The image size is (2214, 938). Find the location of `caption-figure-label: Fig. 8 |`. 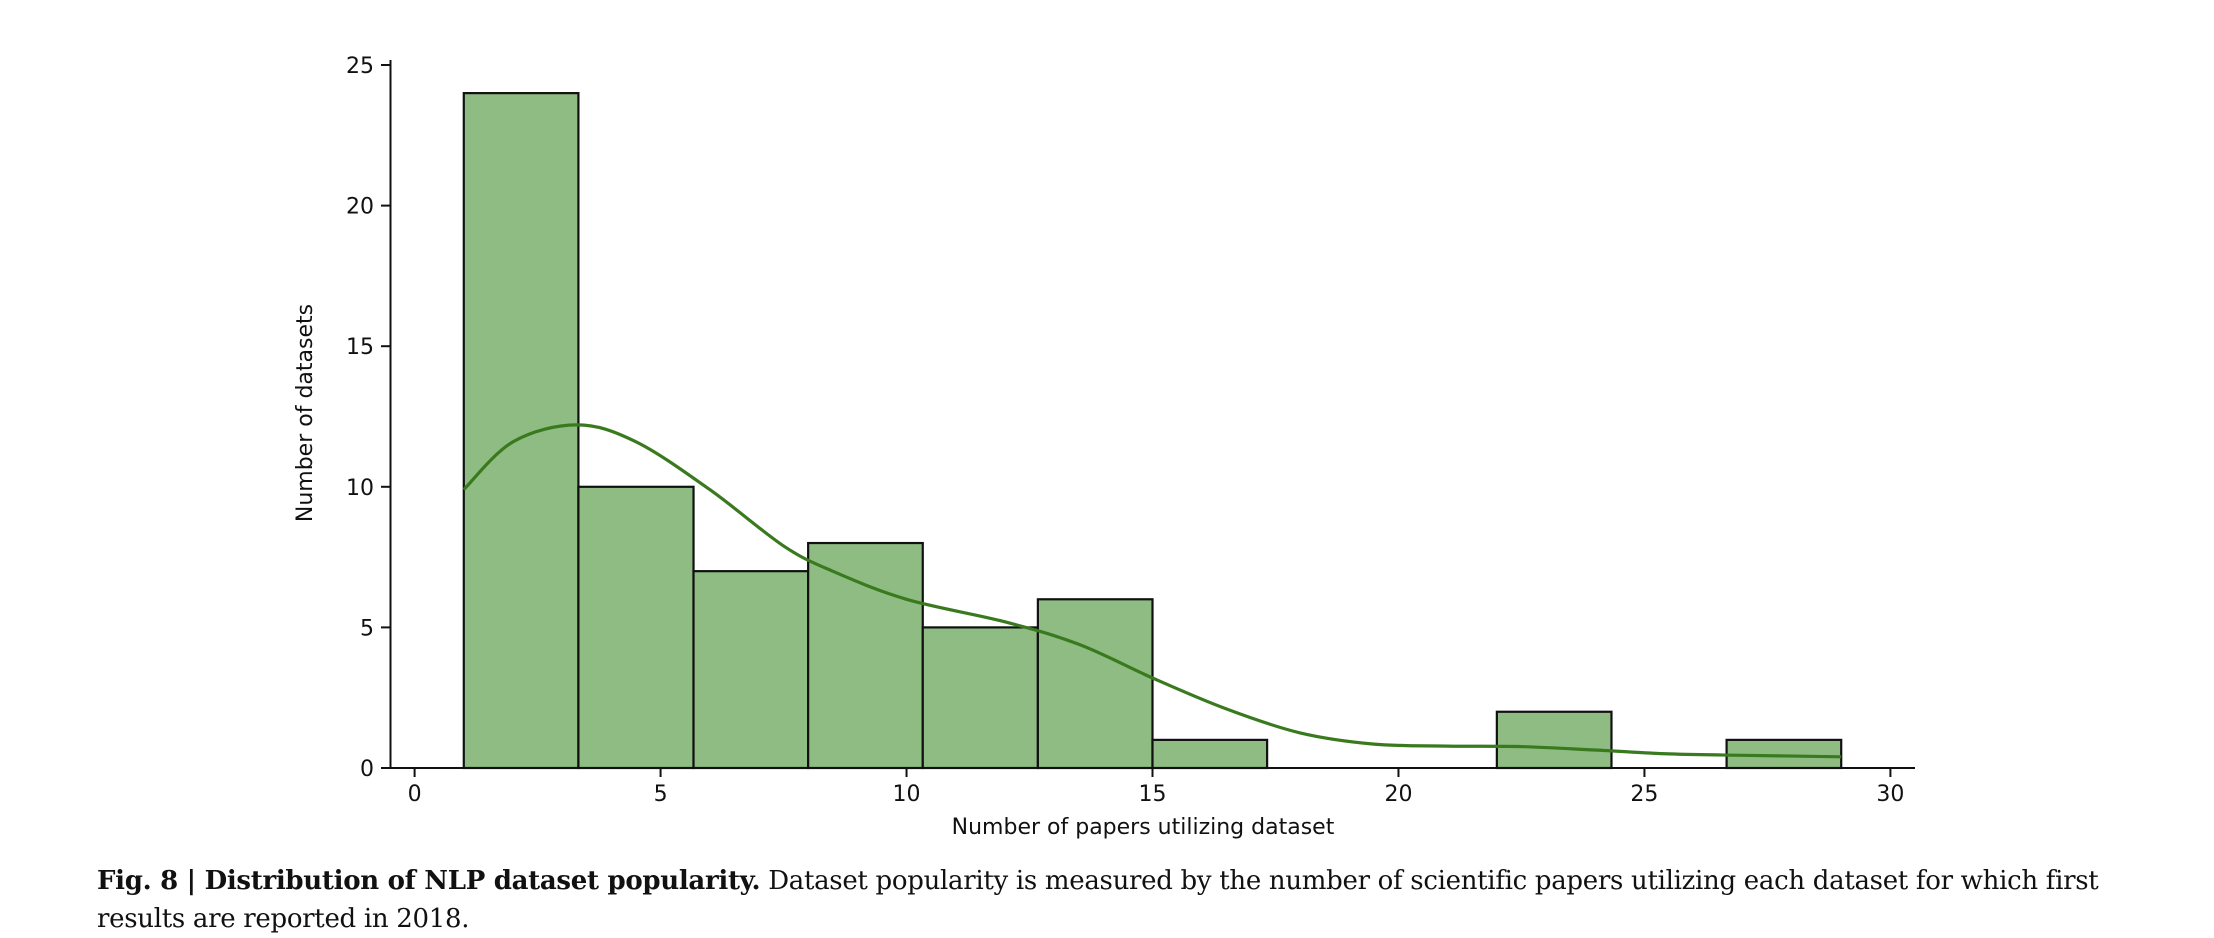

caption-figure-label: Fig. 8 | is located at coordinates (151, 881).